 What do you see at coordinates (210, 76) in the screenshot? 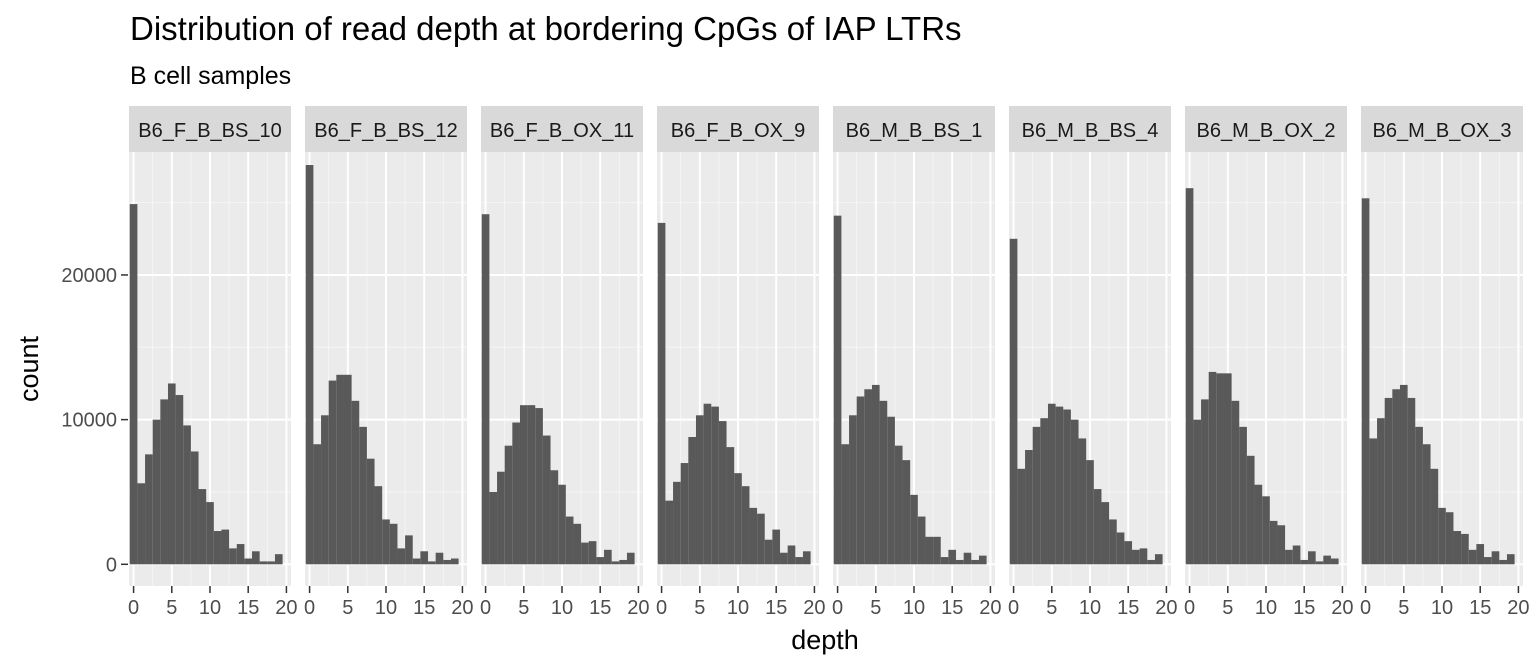
I see `chart-subtitle: B cell samples` at bounding box center [210, 76].